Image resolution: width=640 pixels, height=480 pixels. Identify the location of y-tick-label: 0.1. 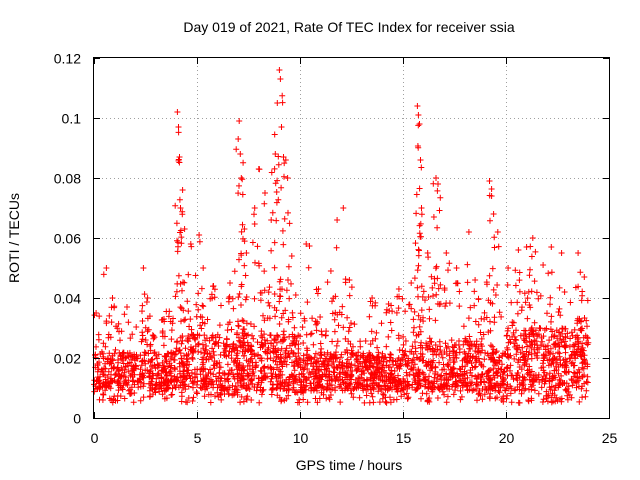
(72, 119).